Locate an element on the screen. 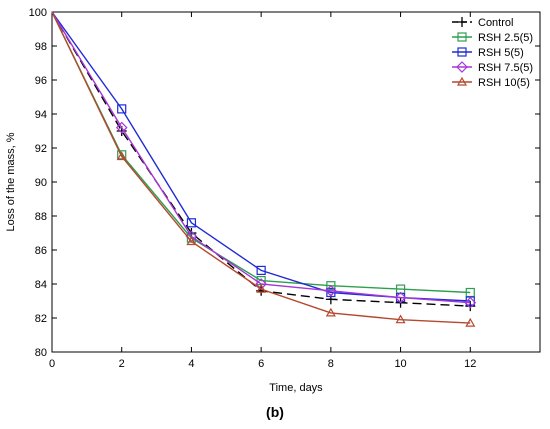 This screenshot has height=429, width=550. y-tick-label: 98 is located at coordinates (41, 47).